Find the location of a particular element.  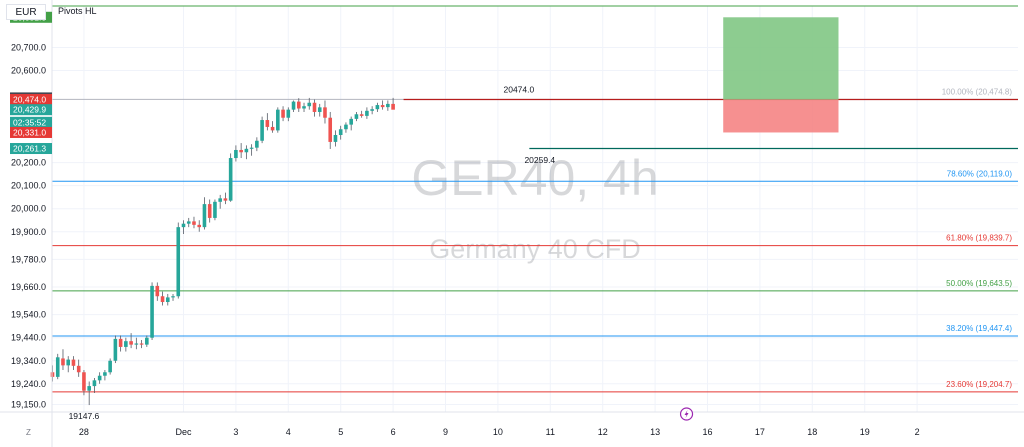

x-tick-label: 18 is located at coordinates (812, 432).